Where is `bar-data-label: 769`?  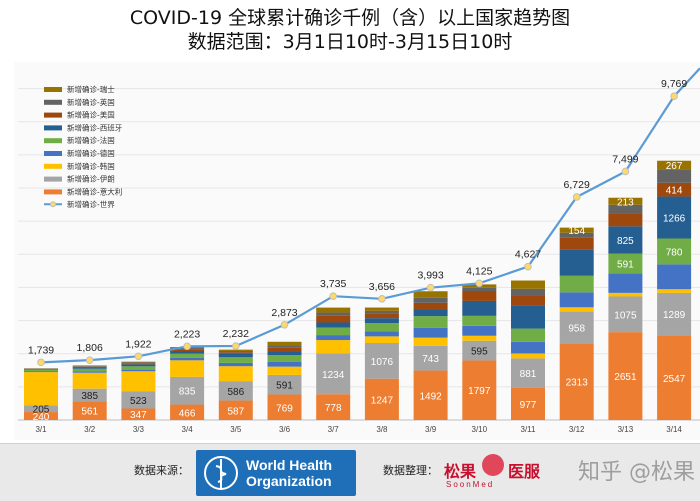
bar-data-label: 769 is located at coordinates (284, 408).